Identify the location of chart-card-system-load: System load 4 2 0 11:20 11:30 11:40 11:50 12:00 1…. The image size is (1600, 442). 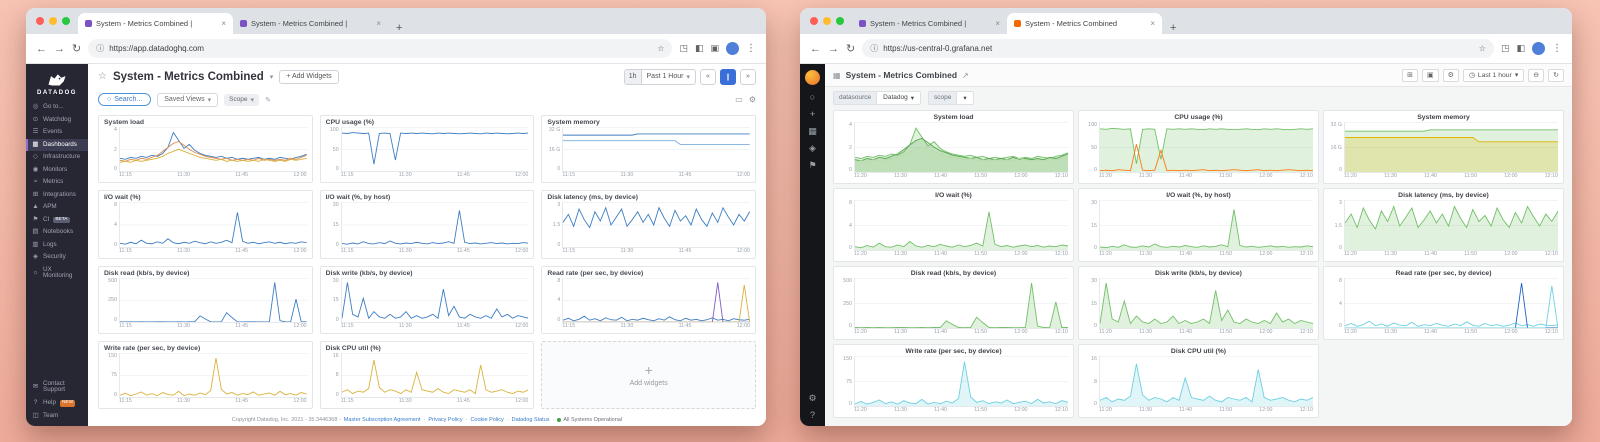
(953, 147).